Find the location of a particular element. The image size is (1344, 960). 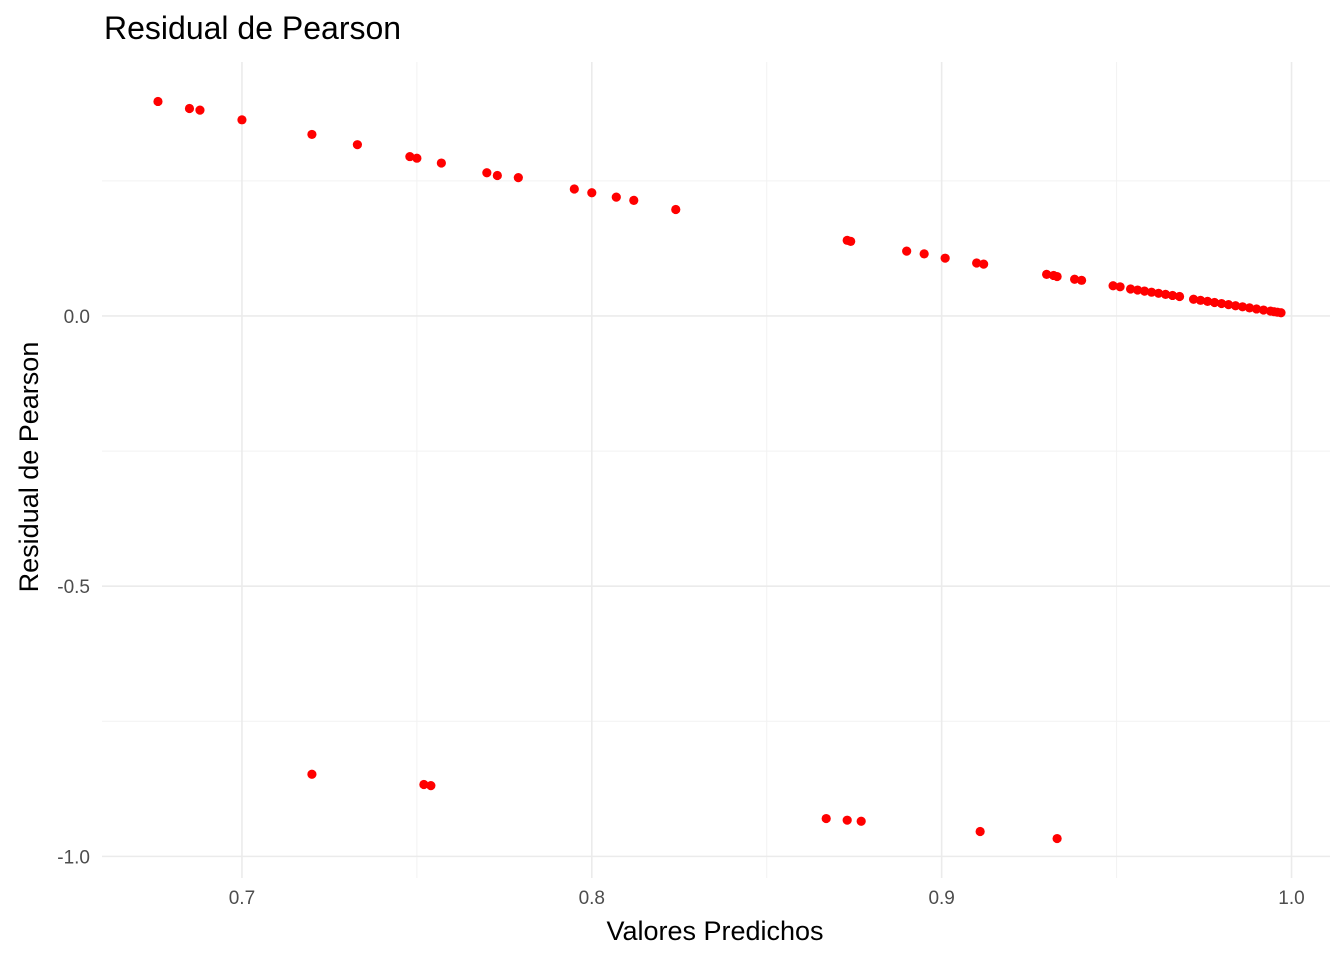

x-tick-label: 0.7 is located at coordinates (242, 898).